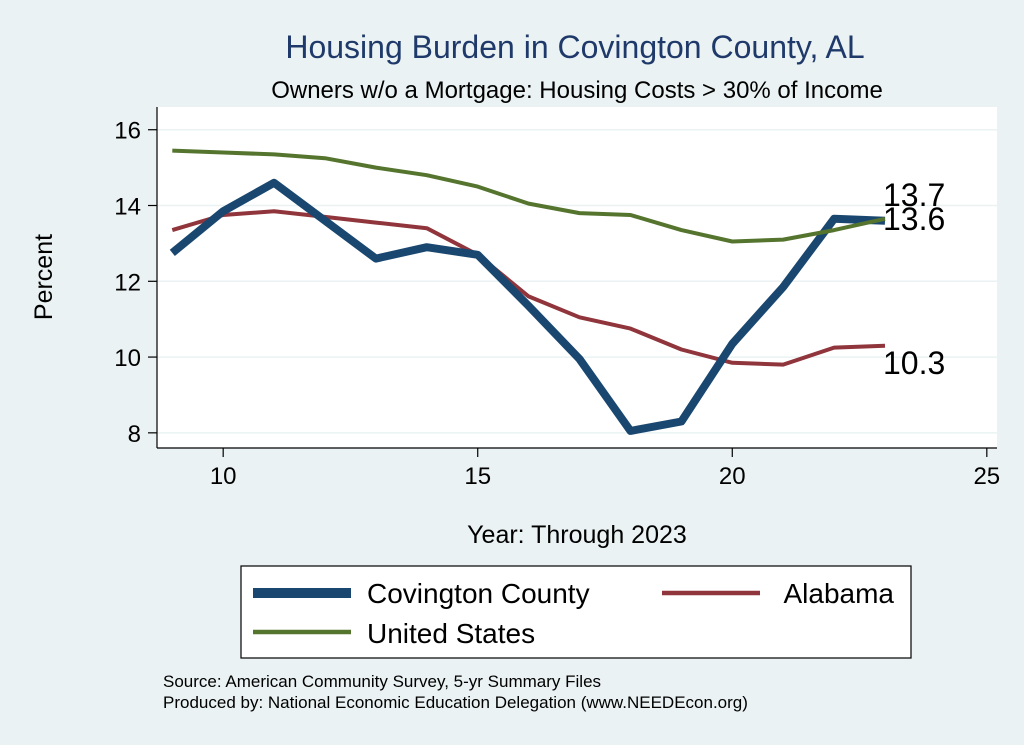 The height and width of the screenshot is (745, 1024). What do you see at coordinates (574, 47) in the screenshot?
I see `chart-title: Housing Burden in Covington County, AL` at bounding box center [574, 47].